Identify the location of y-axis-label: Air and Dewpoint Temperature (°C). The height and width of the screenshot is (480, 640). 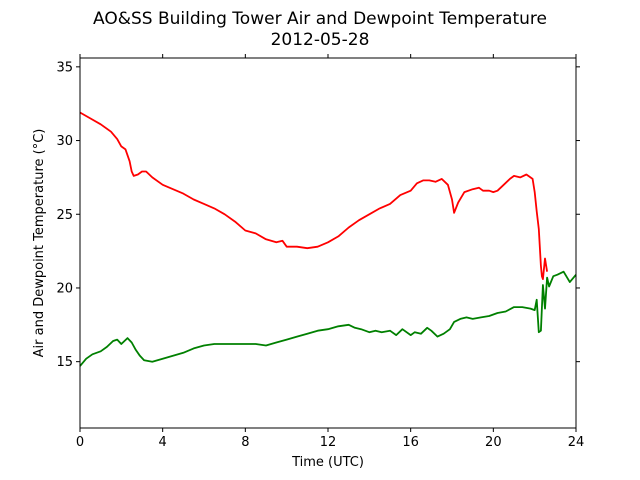
(39, 243).